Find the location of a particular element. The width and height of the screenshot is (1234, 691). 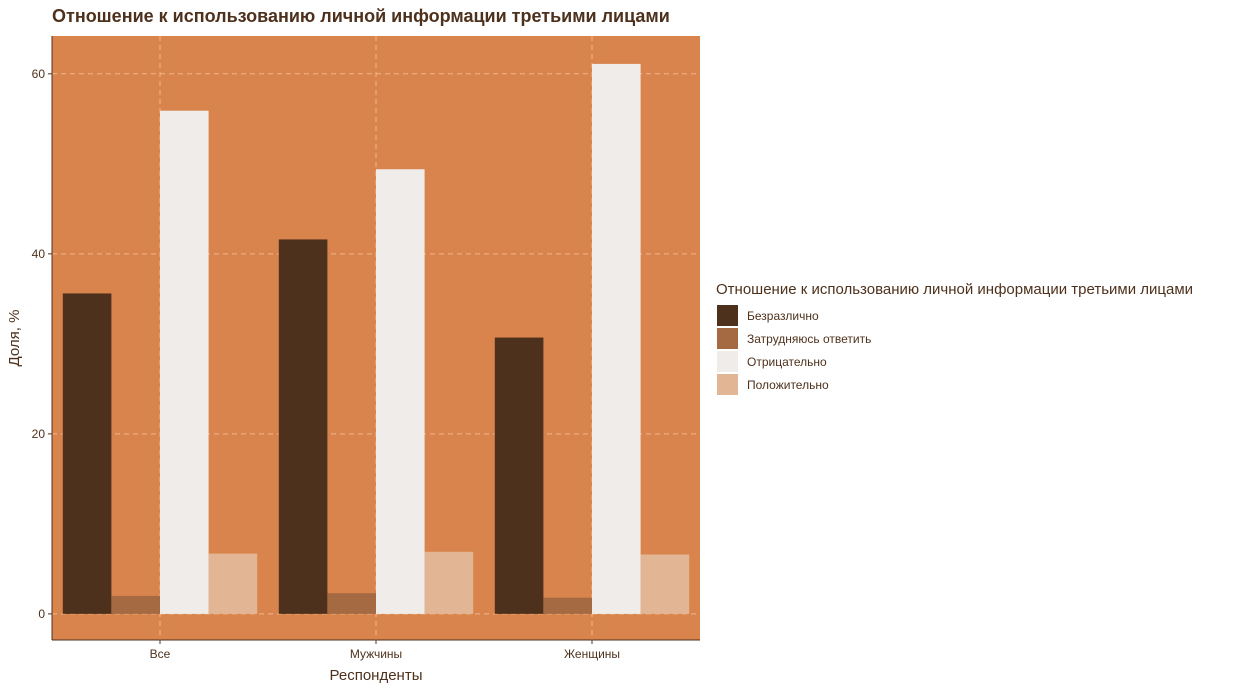

x-axis-title: Респонденты is located at coordinates (376, 675).